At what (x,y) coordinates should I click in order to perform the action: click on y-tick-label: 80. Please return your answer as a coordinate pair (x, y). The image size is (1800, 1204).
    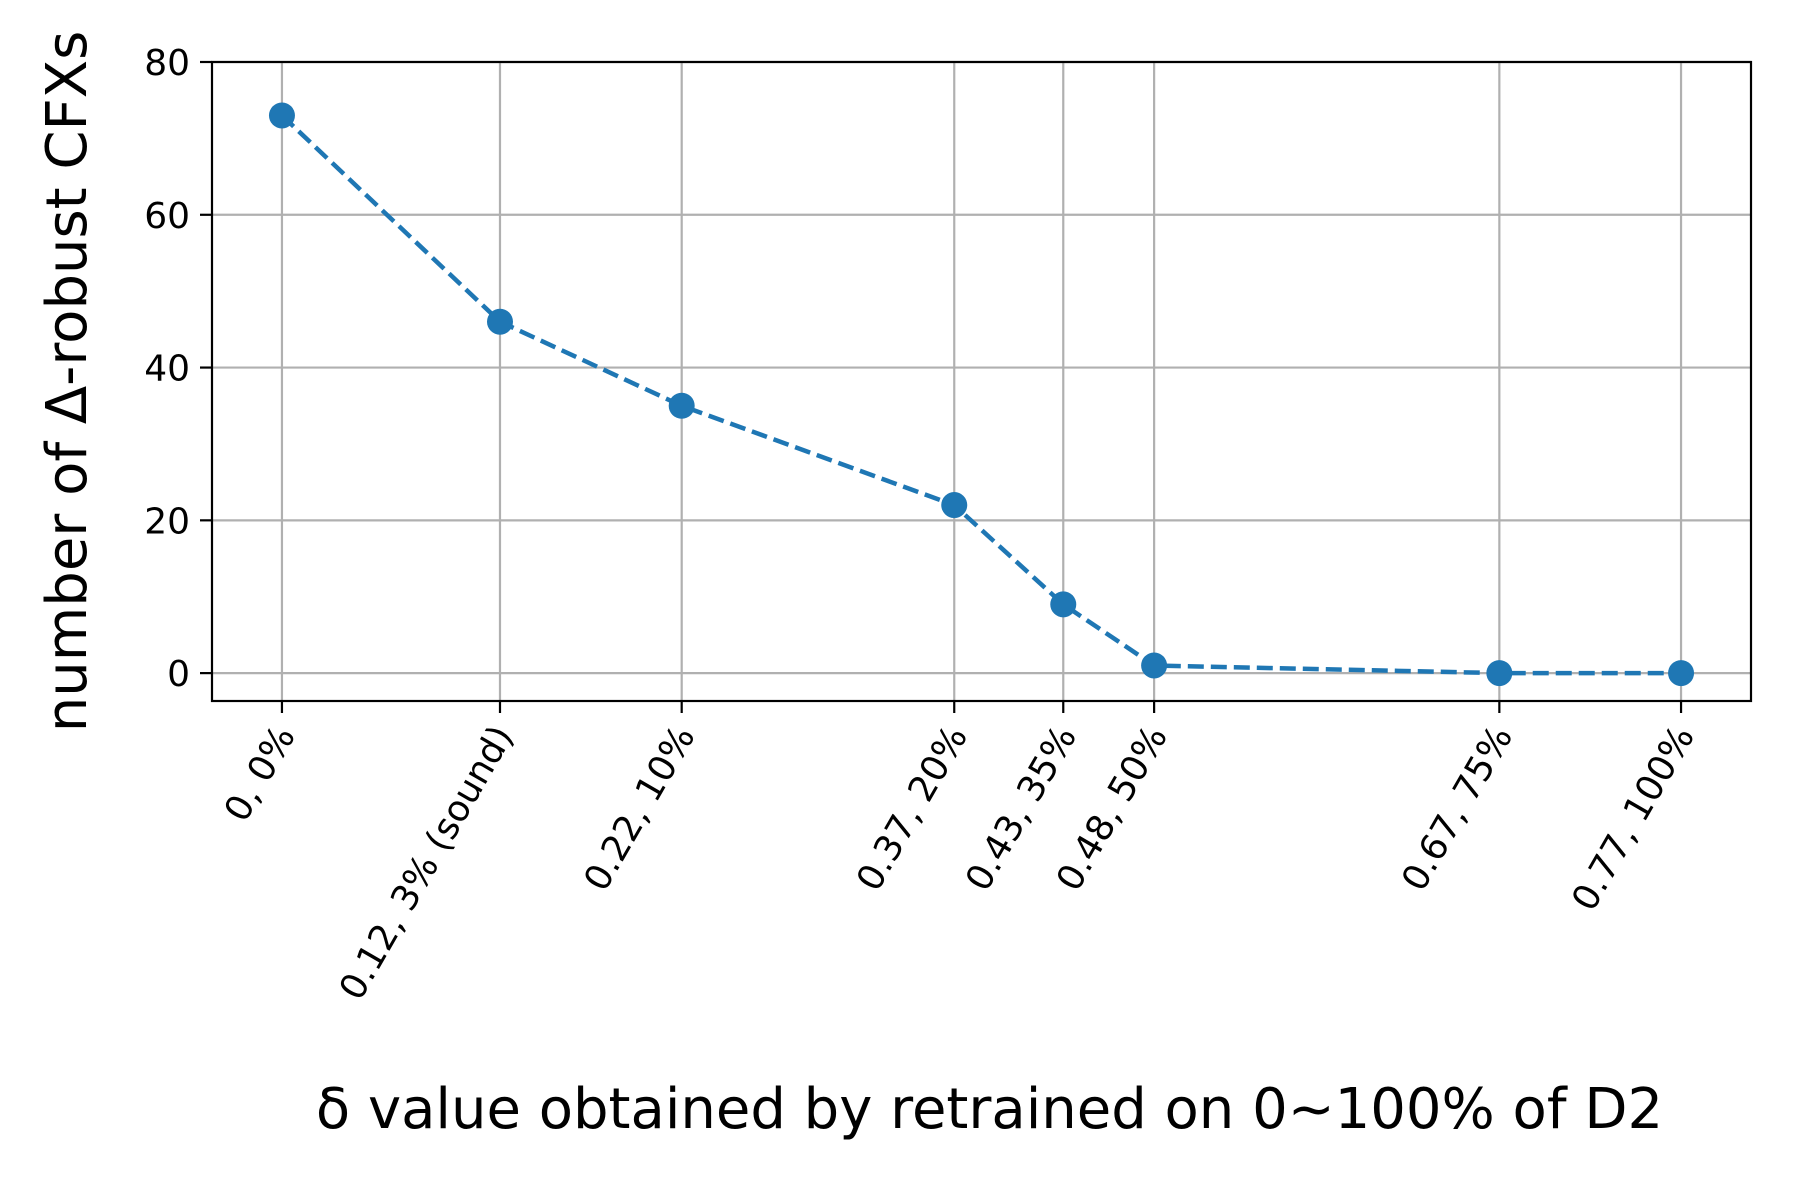
    Looking at the image, I should click on (167, 63).